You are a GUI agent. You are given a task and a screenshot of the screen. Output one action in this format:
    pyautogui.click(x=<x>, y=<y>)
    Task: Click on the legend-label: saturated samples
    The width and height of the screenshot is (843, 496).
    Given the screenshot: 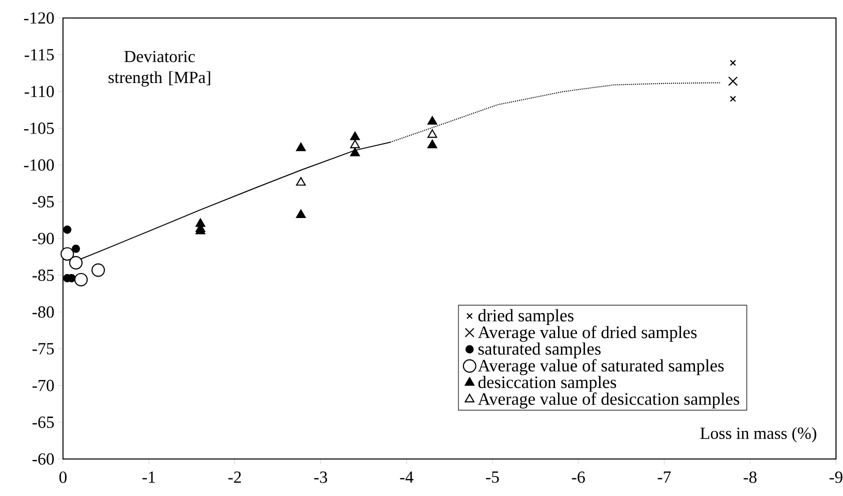 What is the action you would take?
    pyautogui.click(x=539, y=350)
    